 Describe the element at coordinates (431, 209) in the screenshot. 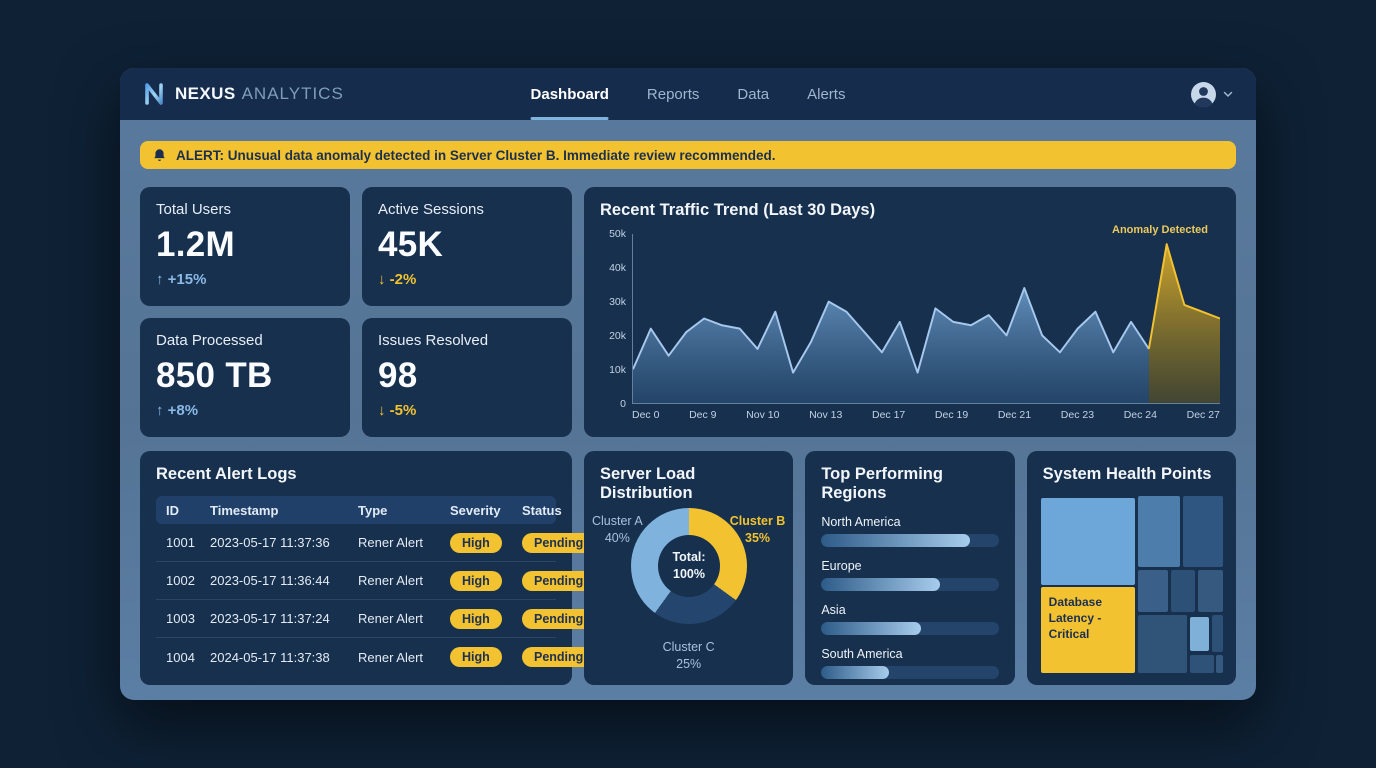

I see `stat-label: Active Sessions` at that location.